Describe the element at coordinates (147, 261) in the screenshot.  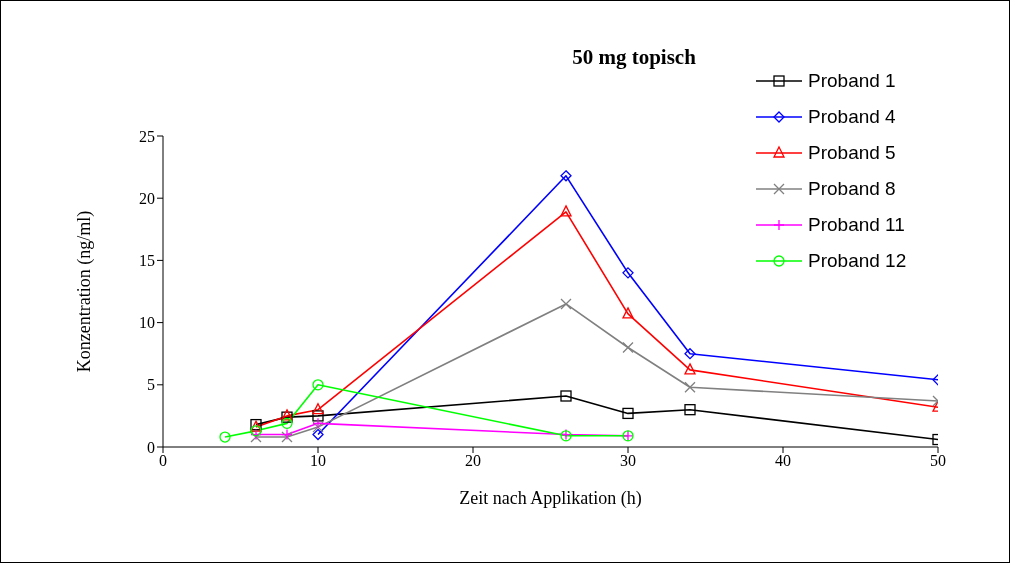
I see `y-tick-label: 15` at that location.